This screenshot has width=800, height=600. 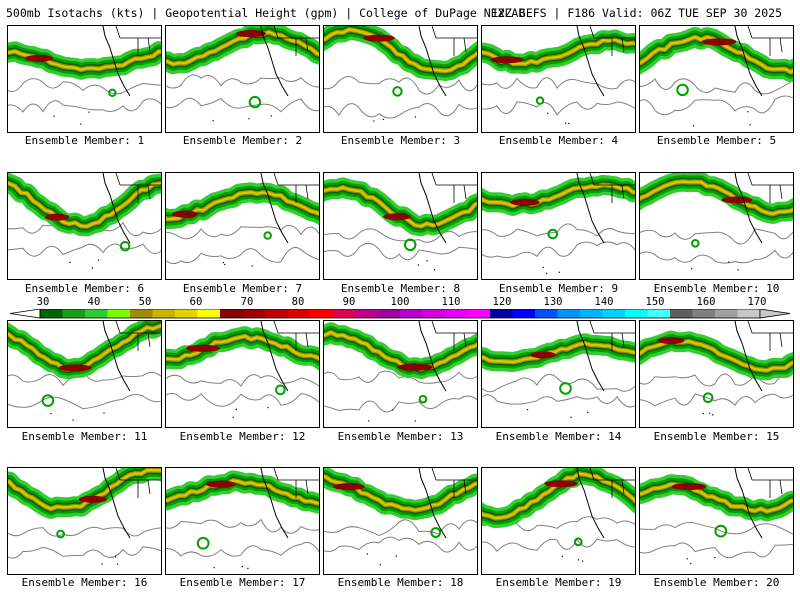 I want to click on colorbar-high-arrow, so click(x=774, y=314).